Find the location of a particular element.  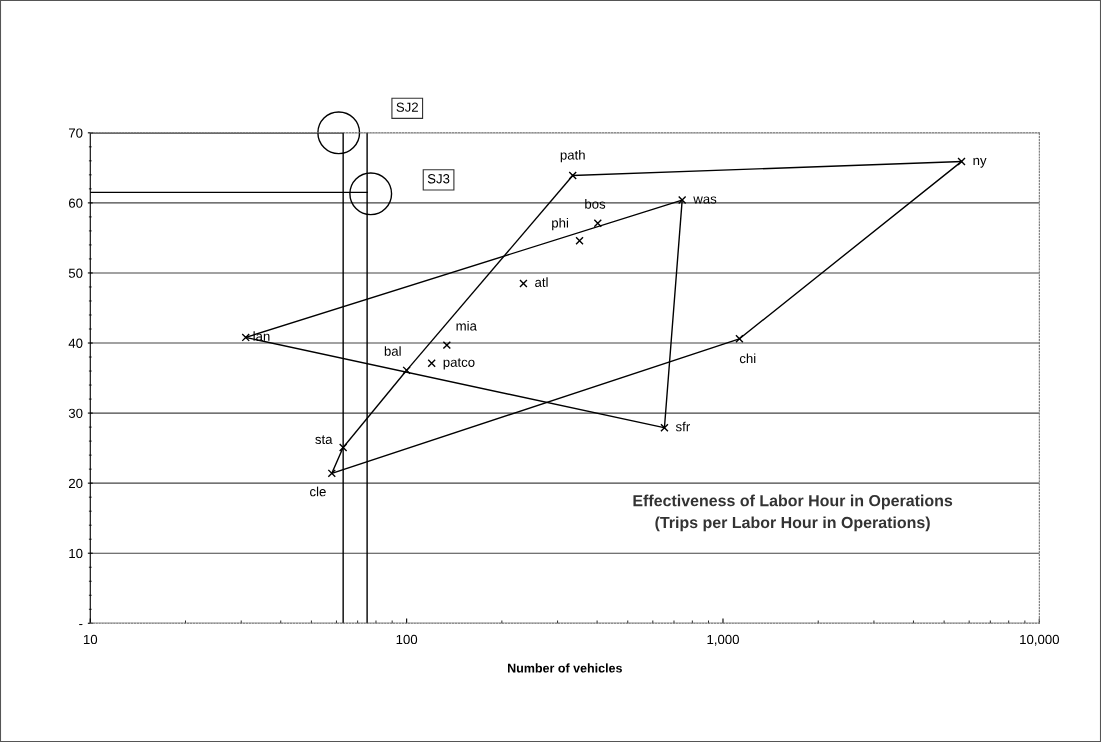

x-axis-title: Number of vehicles is located at coordinates (565, 668).